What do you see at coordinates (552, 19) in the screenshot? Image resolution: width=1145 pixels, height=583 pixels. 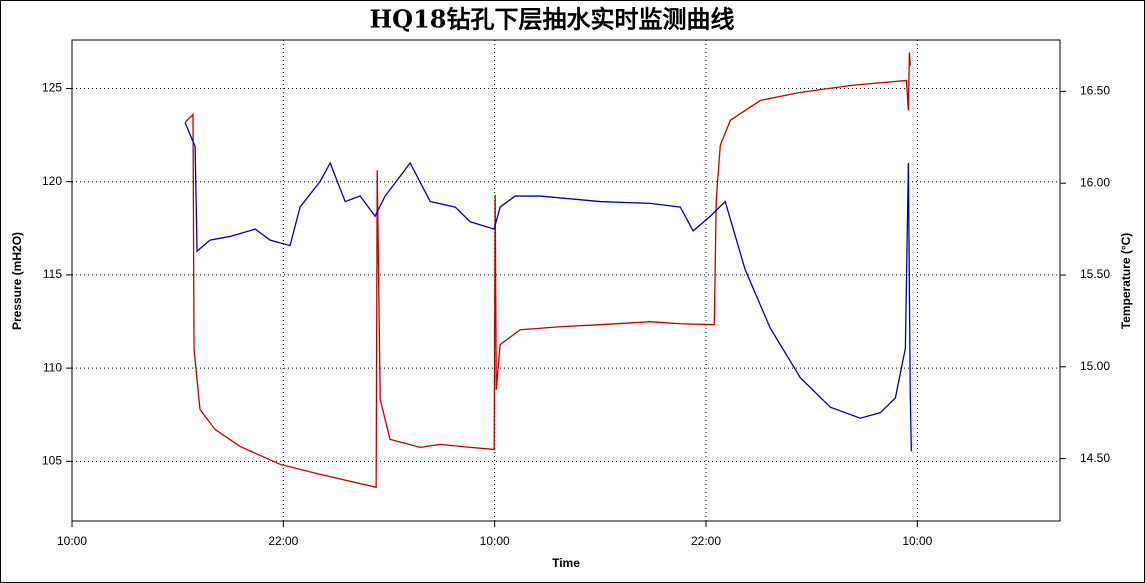 I see `chart-title: HQ18钻孔下层抽水实时监测曲线` at bounding box center [552, 19].